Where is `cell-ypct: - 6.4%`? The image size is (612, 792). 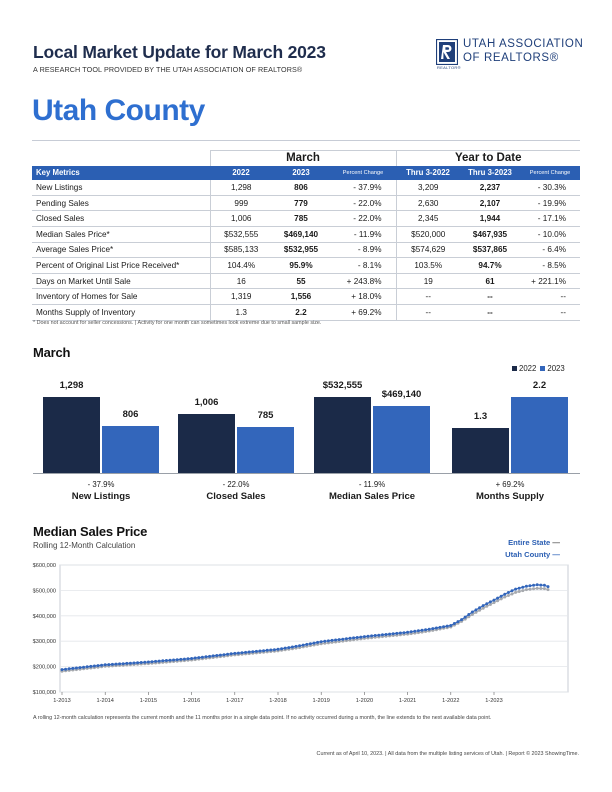
cell-ypct: - 6.4% is located at coordinates (550, 250).